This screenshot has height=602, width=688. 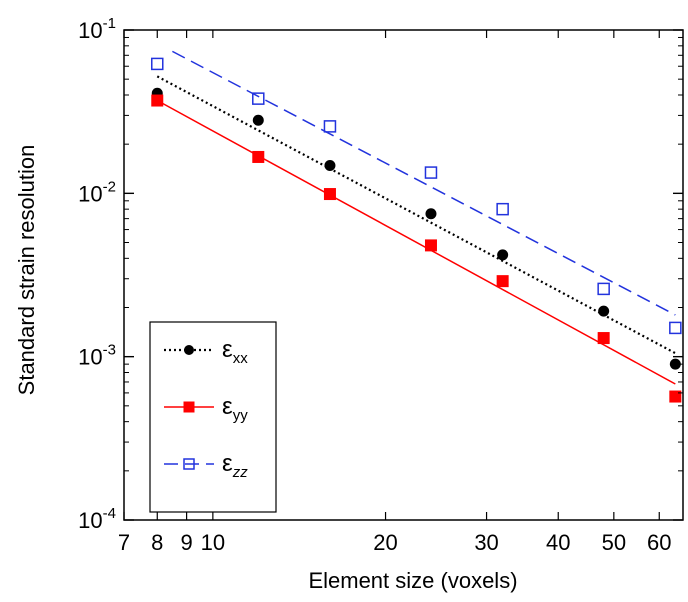 I want to click on x-tick-label: 60, so click(x=659, y=542).